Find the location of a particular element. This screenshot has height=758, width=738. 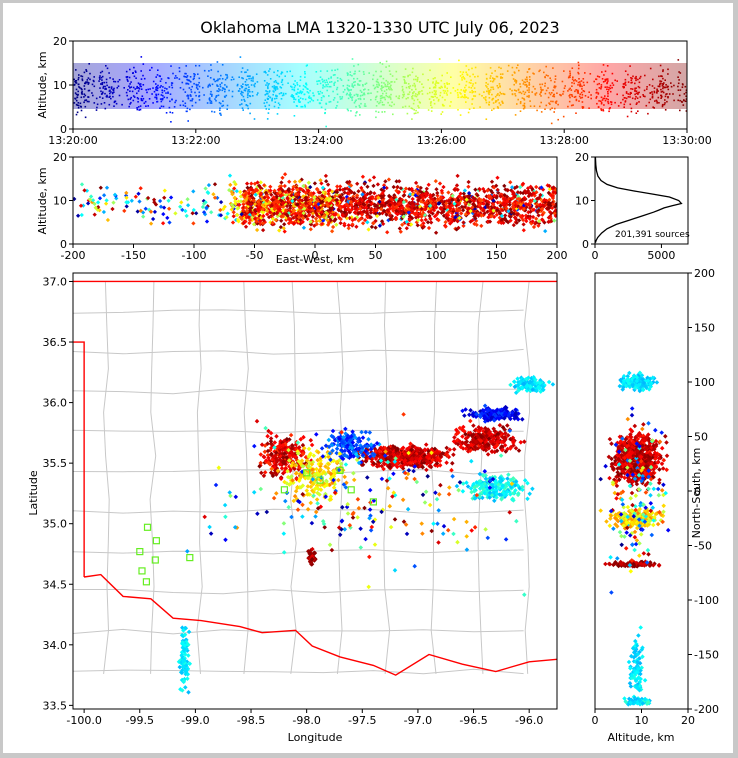

histogram-x-tick-label: 5000 is located at coordinates (661, 255).